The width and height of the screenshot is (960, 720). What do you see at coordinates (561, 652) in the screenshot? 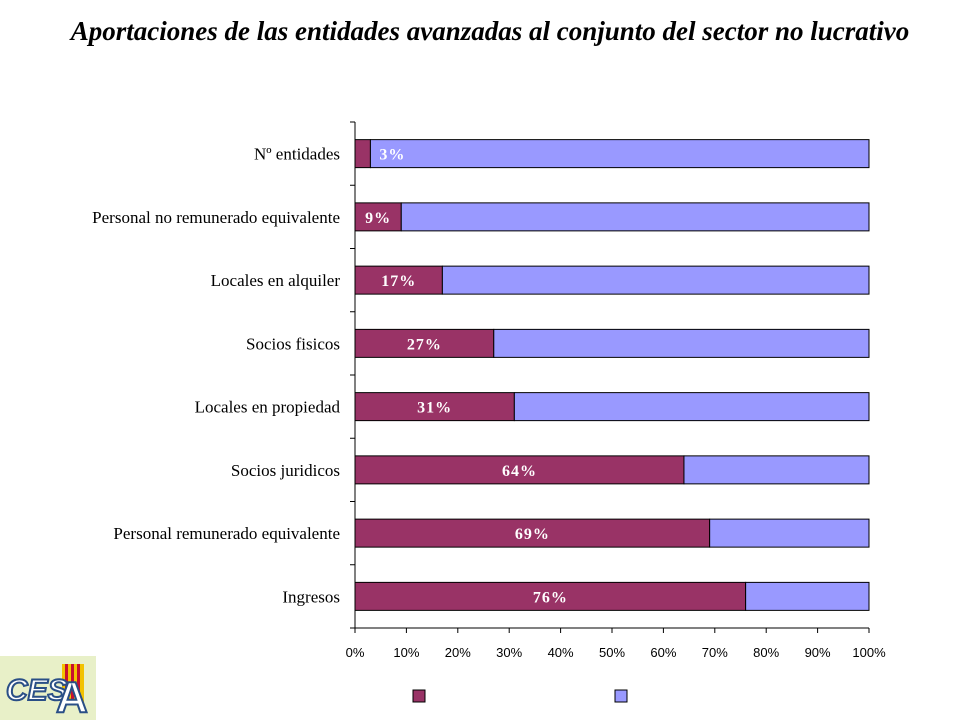
I see `x-tick-label: 40%` at bounding box center [561, 652].